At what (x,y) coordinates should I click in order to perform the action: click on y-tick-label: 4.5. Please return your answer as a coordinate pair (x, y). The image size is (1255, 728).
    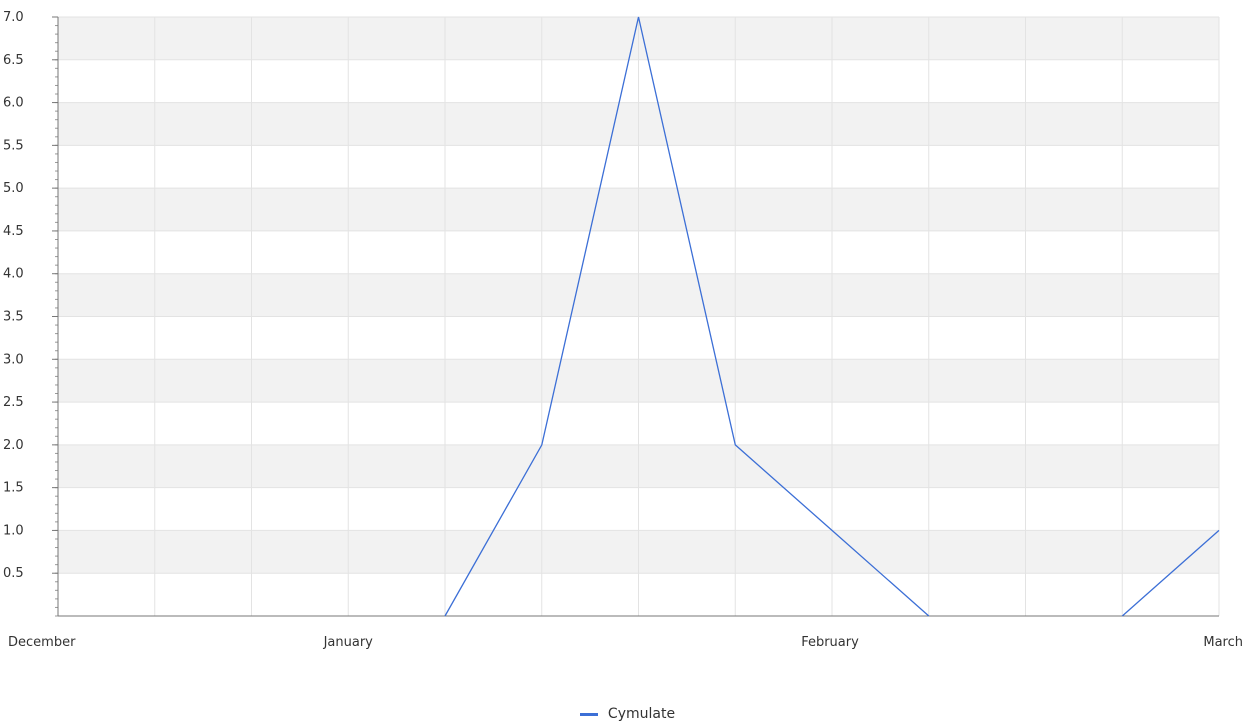
    Looking at the image, I should click on (13, 231).